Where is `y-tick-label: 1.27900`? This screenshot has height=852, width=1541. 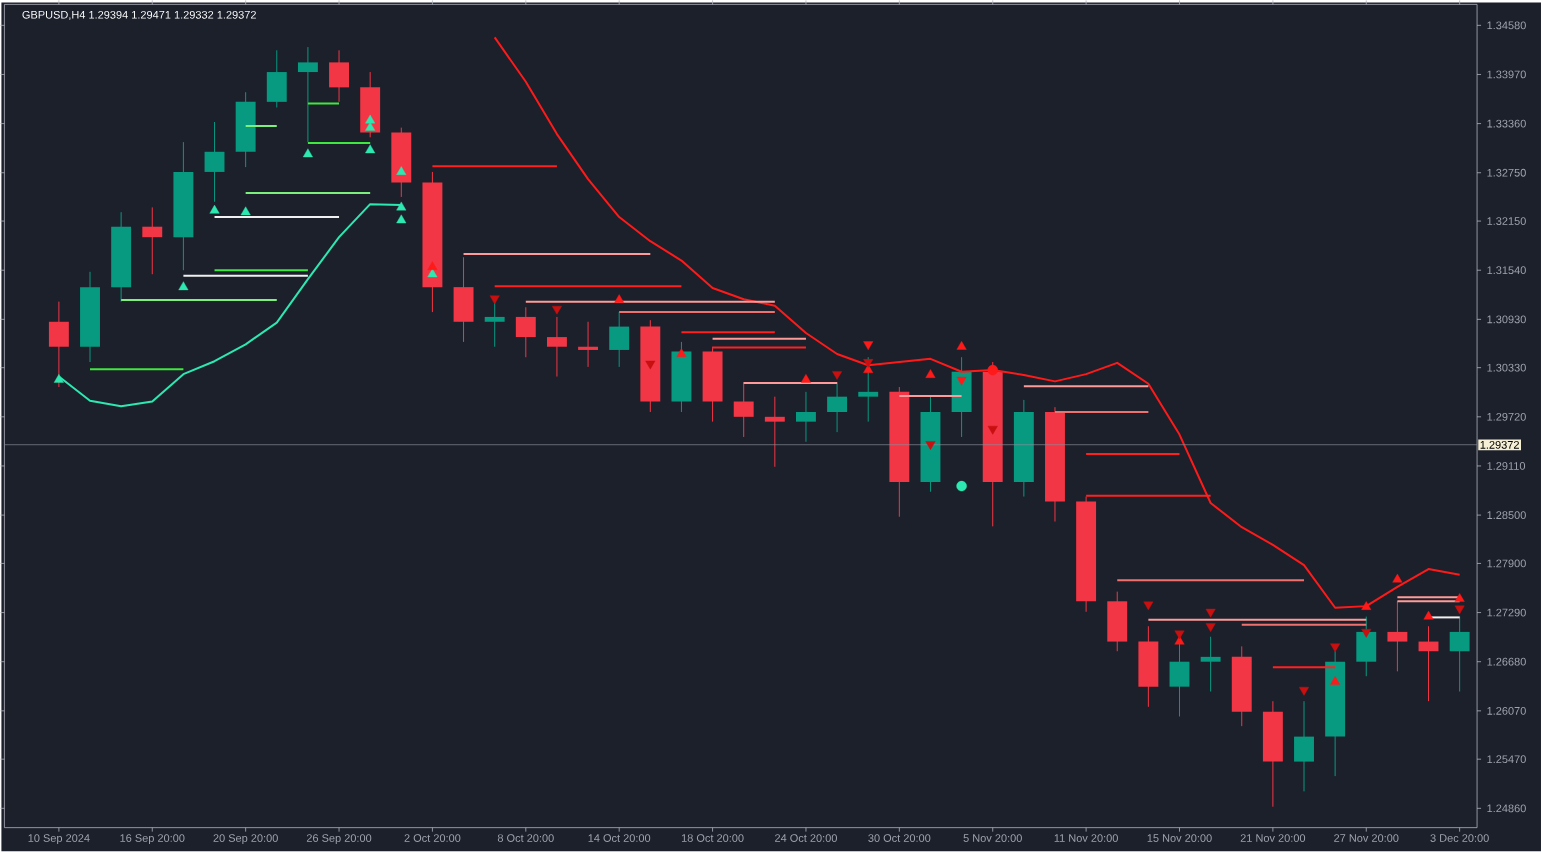
y-tick-label: 1.27900 is located at coordinates (1506, 563).